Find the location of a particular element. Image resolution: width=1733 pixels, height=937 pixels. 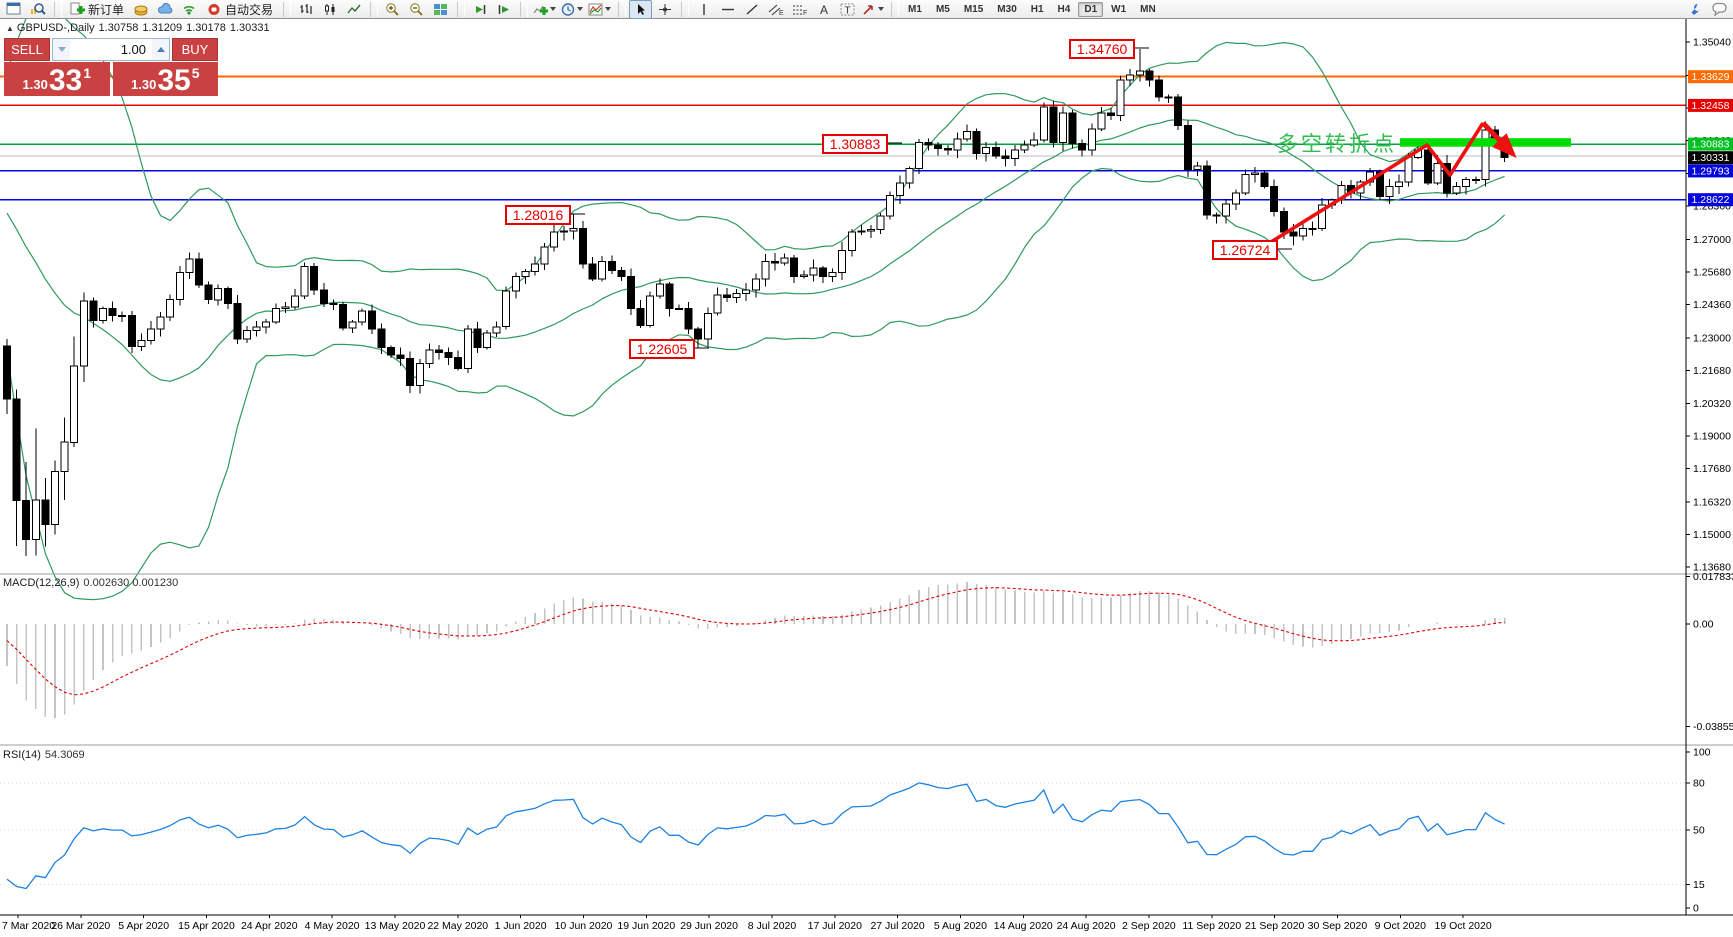

text-icon: A is located at coordinates (823, 9).